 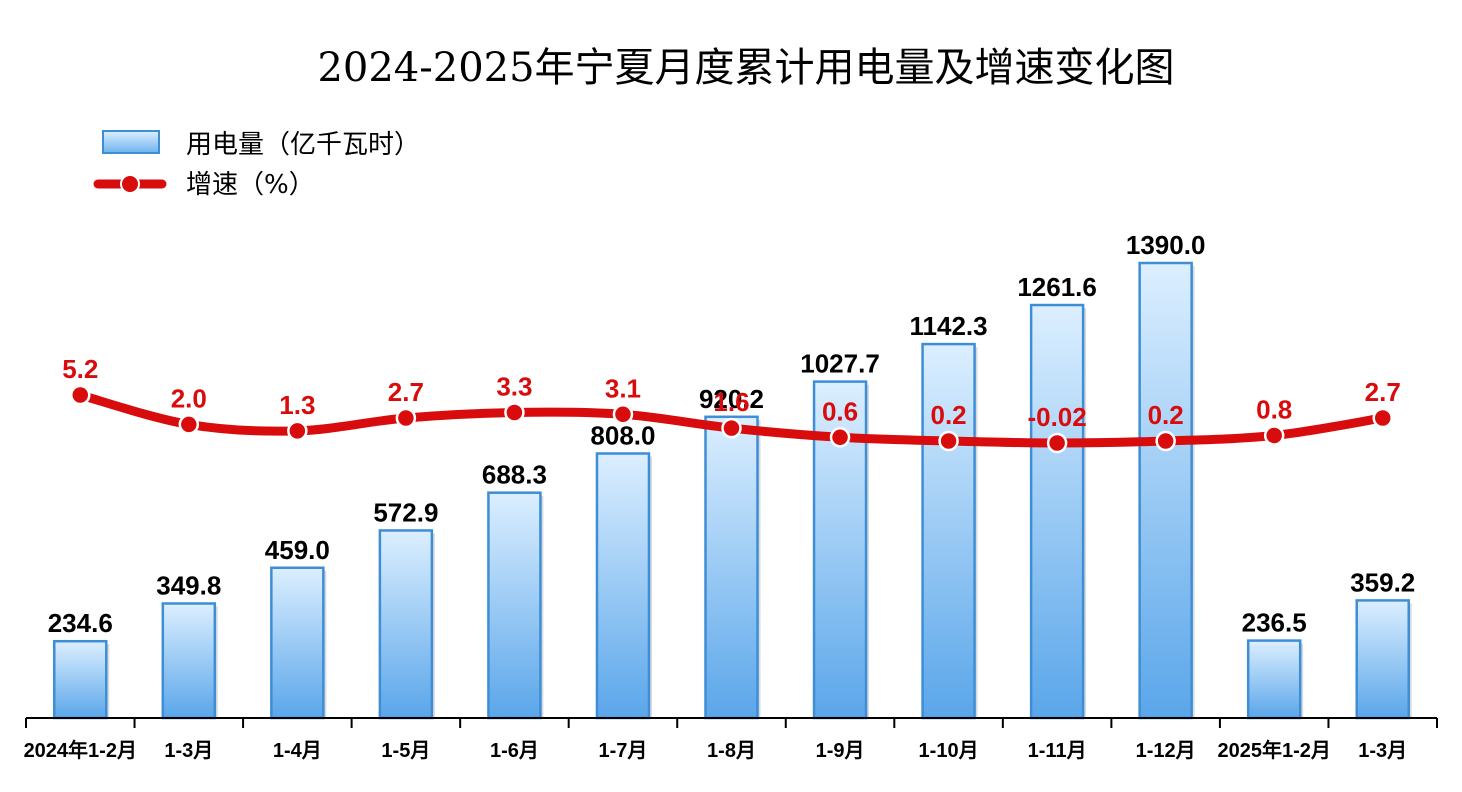 What do you see at coordinates (130, 184) in the screenshot?
I see `legend-line-marker` at bounding box center [130, 184].